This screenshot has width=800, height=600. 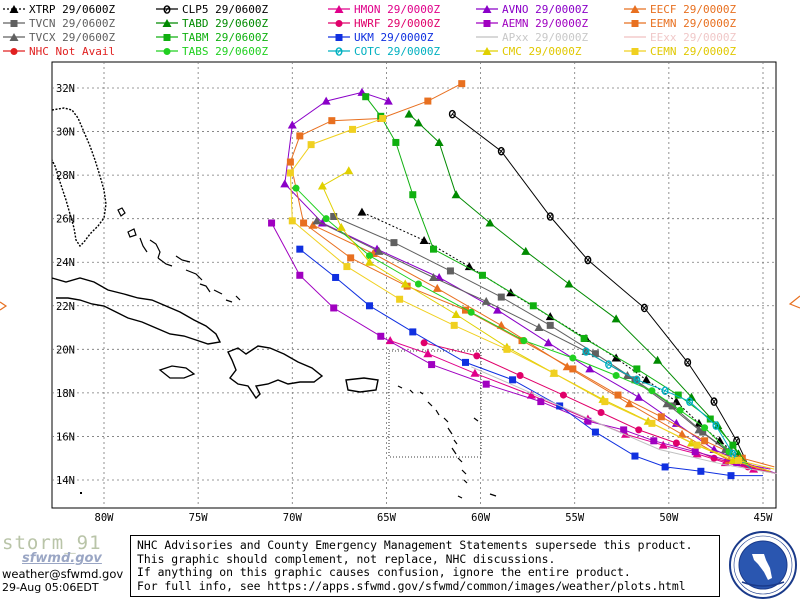 What do you see at coordinates (72, 37) in the screenshot?
I see `legend-label: TVCX 29/0600Z` at bounding box center [72, 37].